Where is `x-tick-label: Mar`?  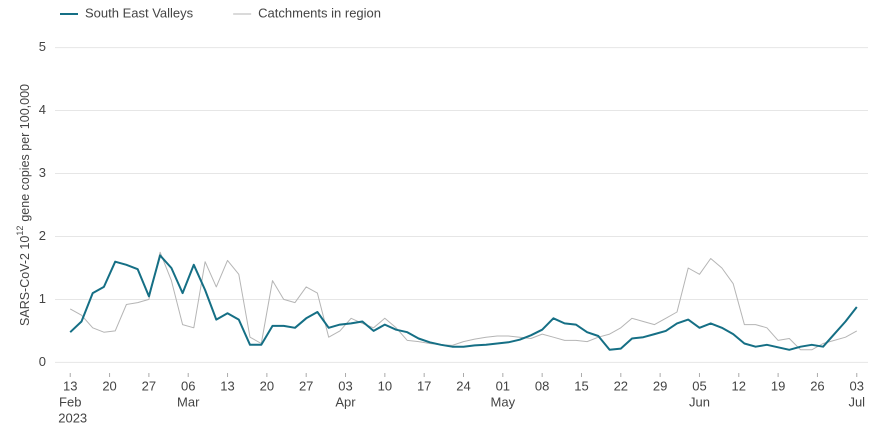 x-tick-label: Mar is located at coordinates (188, 401).